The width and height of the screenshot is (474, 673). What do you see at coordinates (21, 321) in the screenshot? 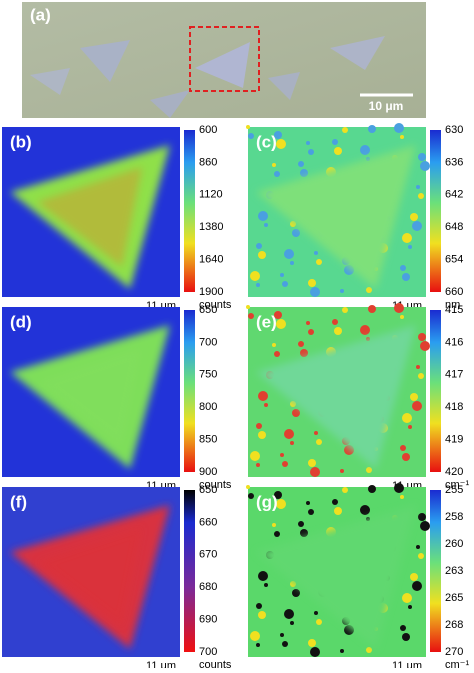
I see `panel-label: (d)` at bounding box center [21, 321].